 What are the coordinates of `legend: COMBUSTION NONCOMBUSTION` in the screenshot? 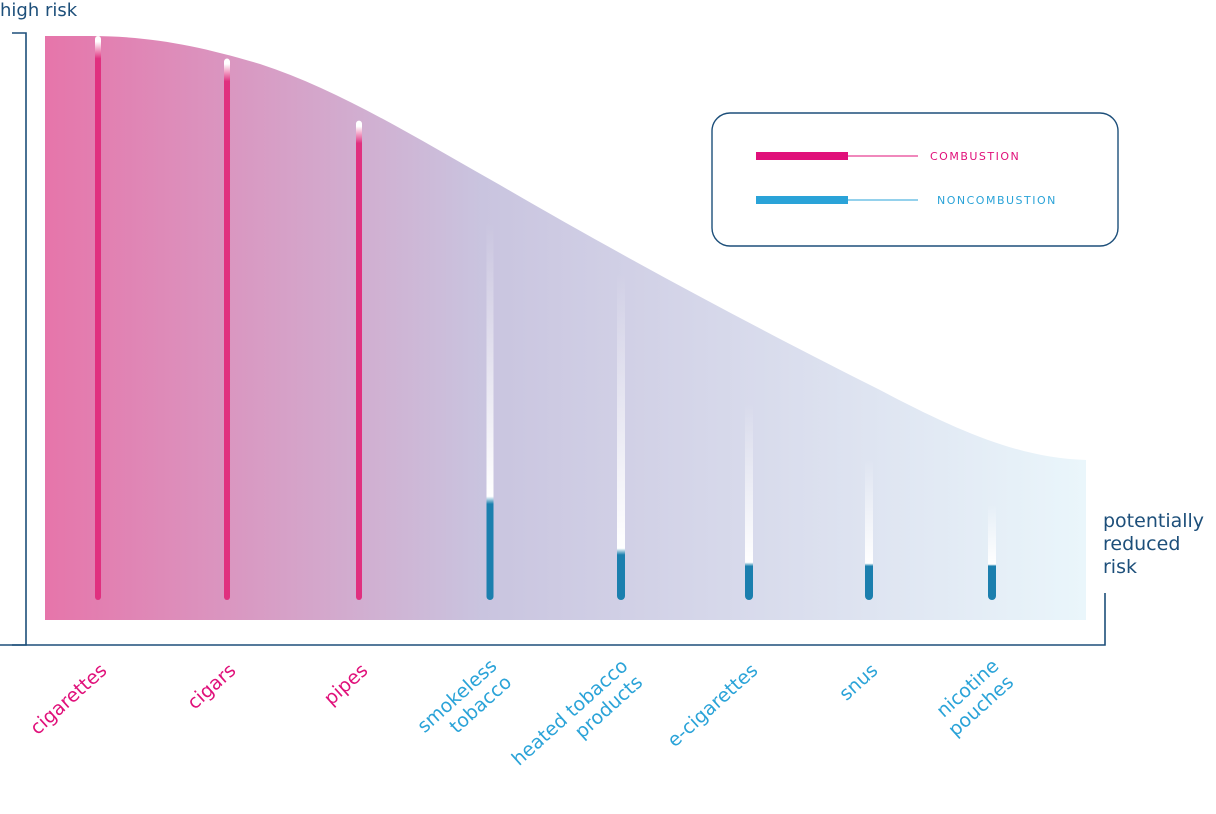 It's located at (915, 179).